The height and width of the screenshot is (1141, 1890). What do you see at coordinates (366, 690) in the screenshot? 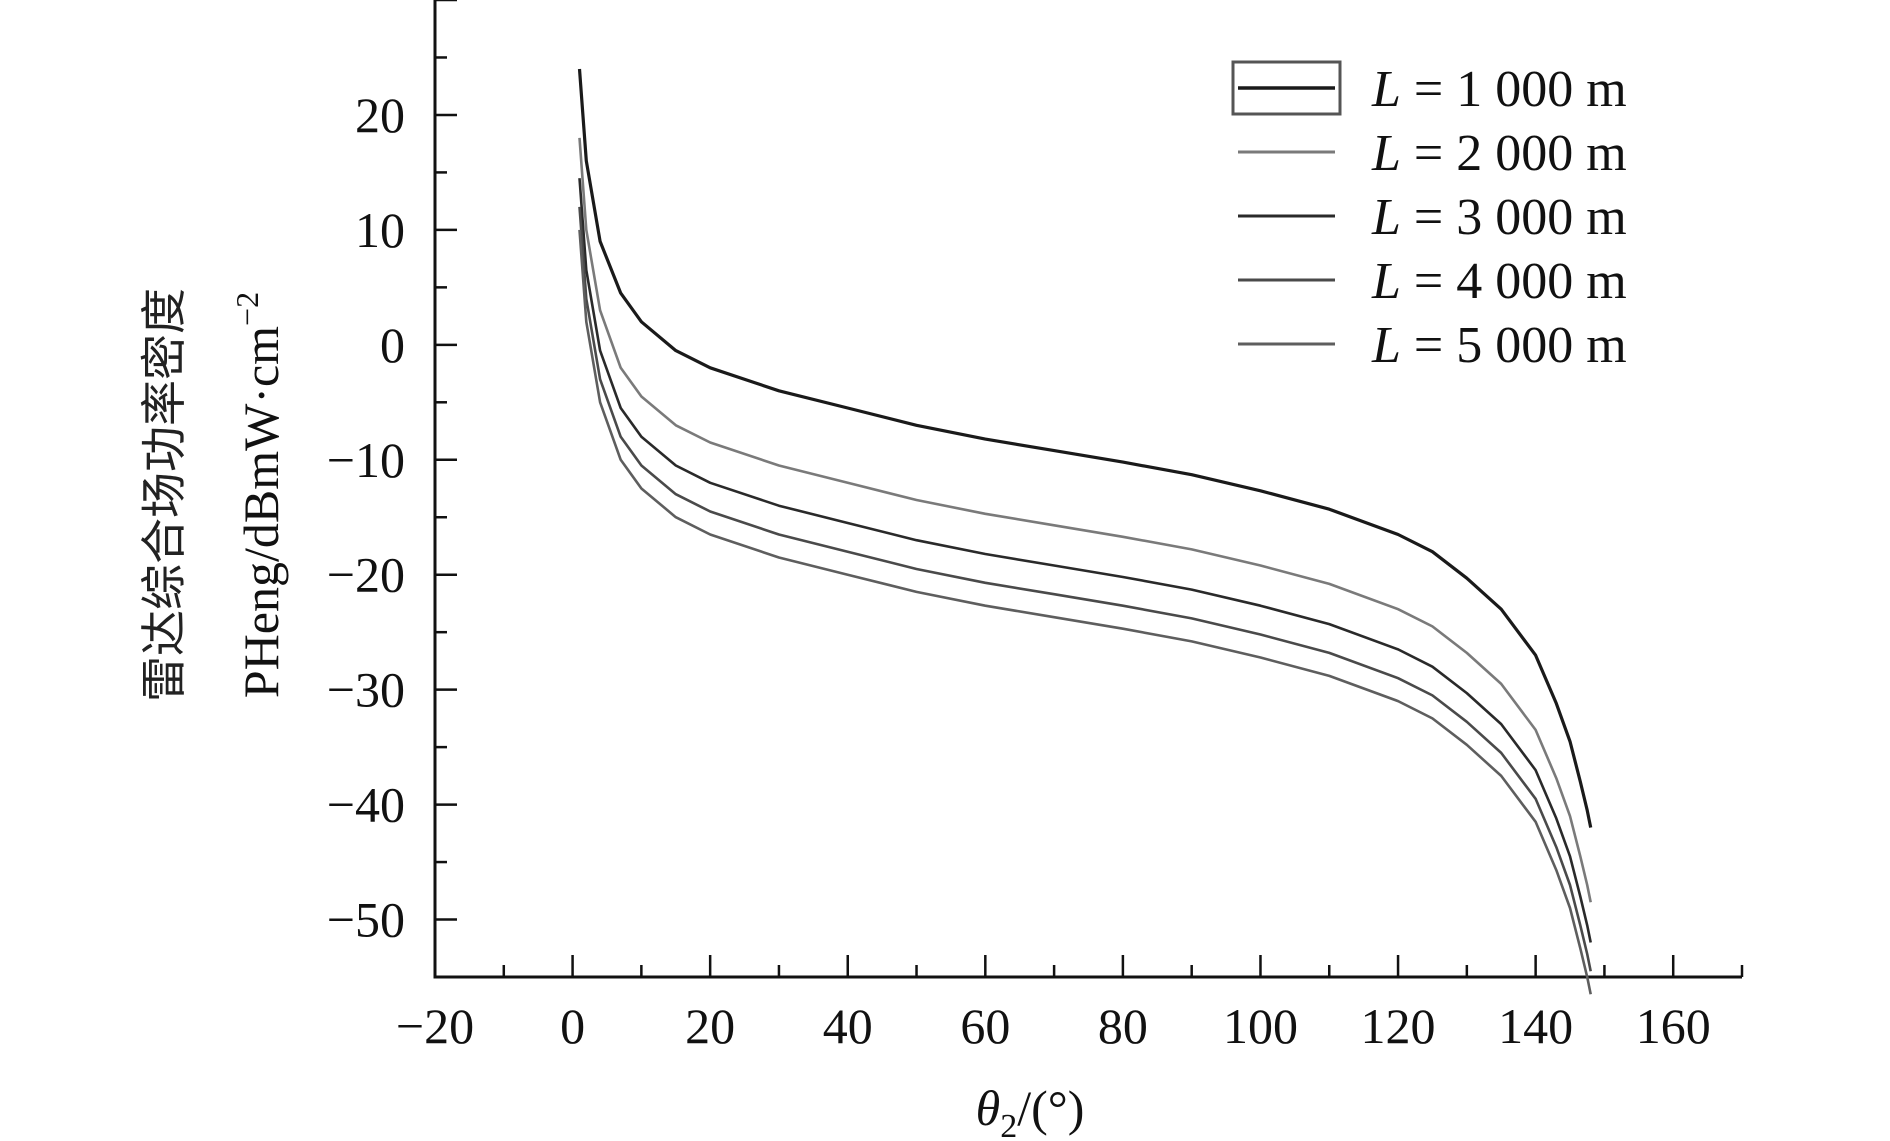
I see `y-tick-label: −30` at bounding box center [366, 690].